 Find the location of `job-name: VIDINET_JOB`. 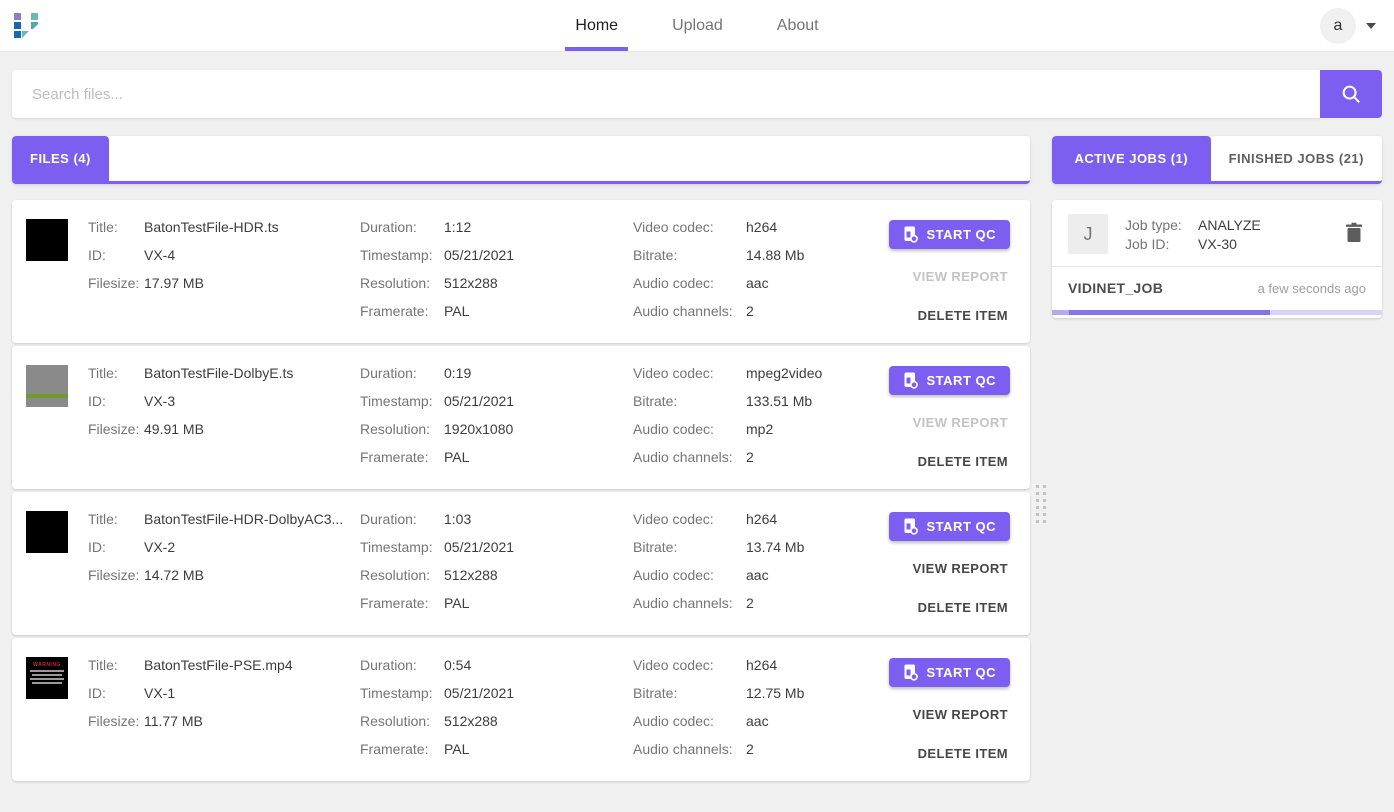

job-name: VIDINET_JOB is located at coordinates (1116, 288).